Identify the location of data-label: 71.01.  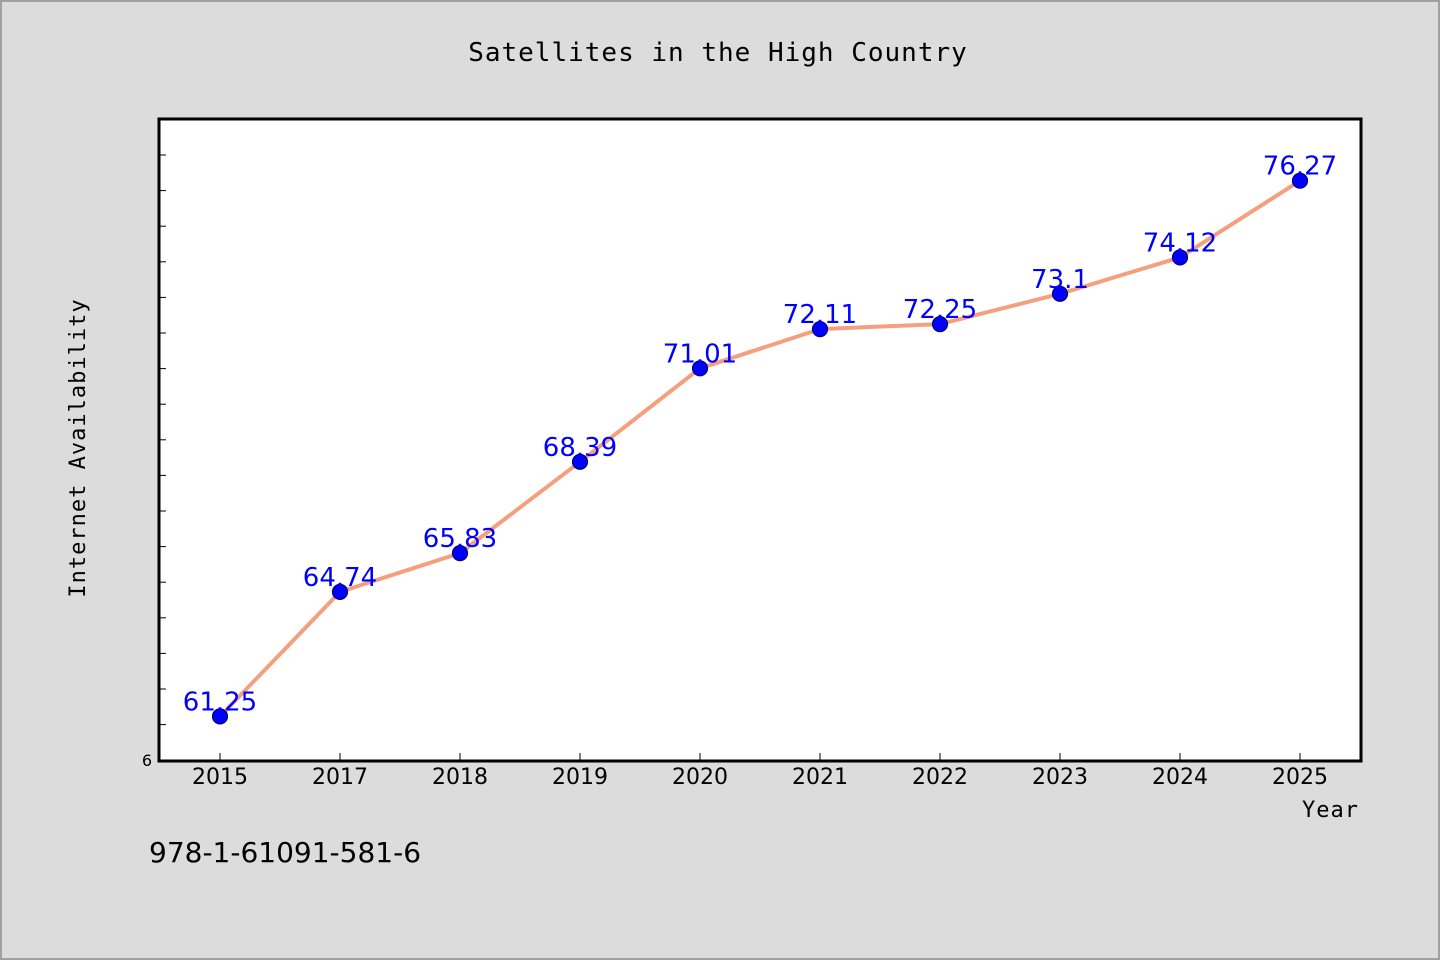
(700, 354).